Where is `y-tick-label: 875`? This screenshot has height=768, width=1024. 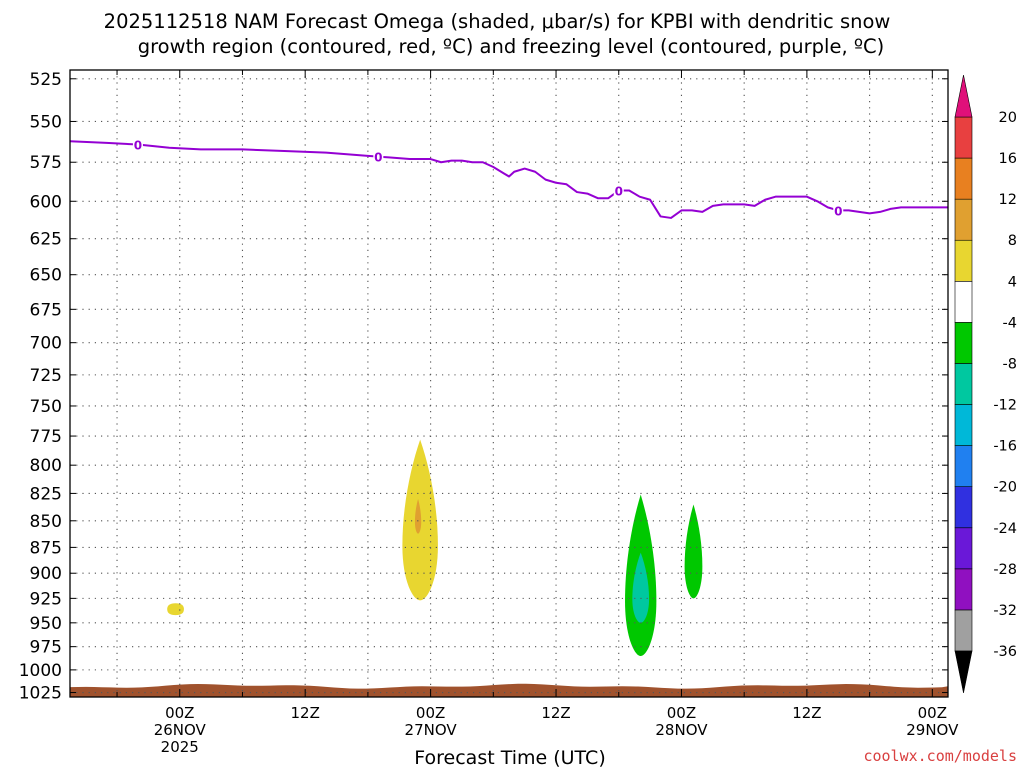
y-tick-label: 875 is located at coordinates (46, 548).